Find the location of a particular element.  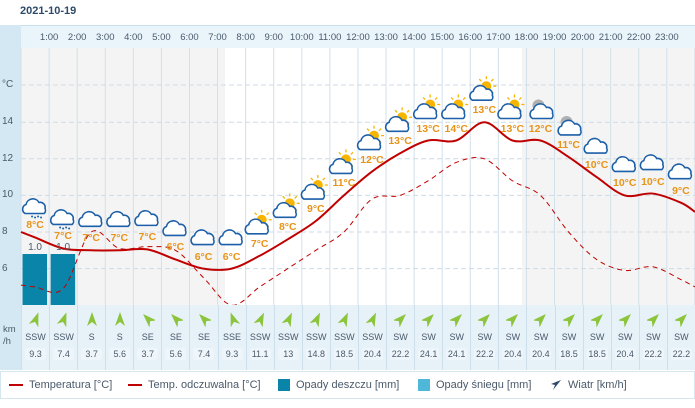

legend-rain: Opady deszczu [mm] is located at coordinates (338, 385).